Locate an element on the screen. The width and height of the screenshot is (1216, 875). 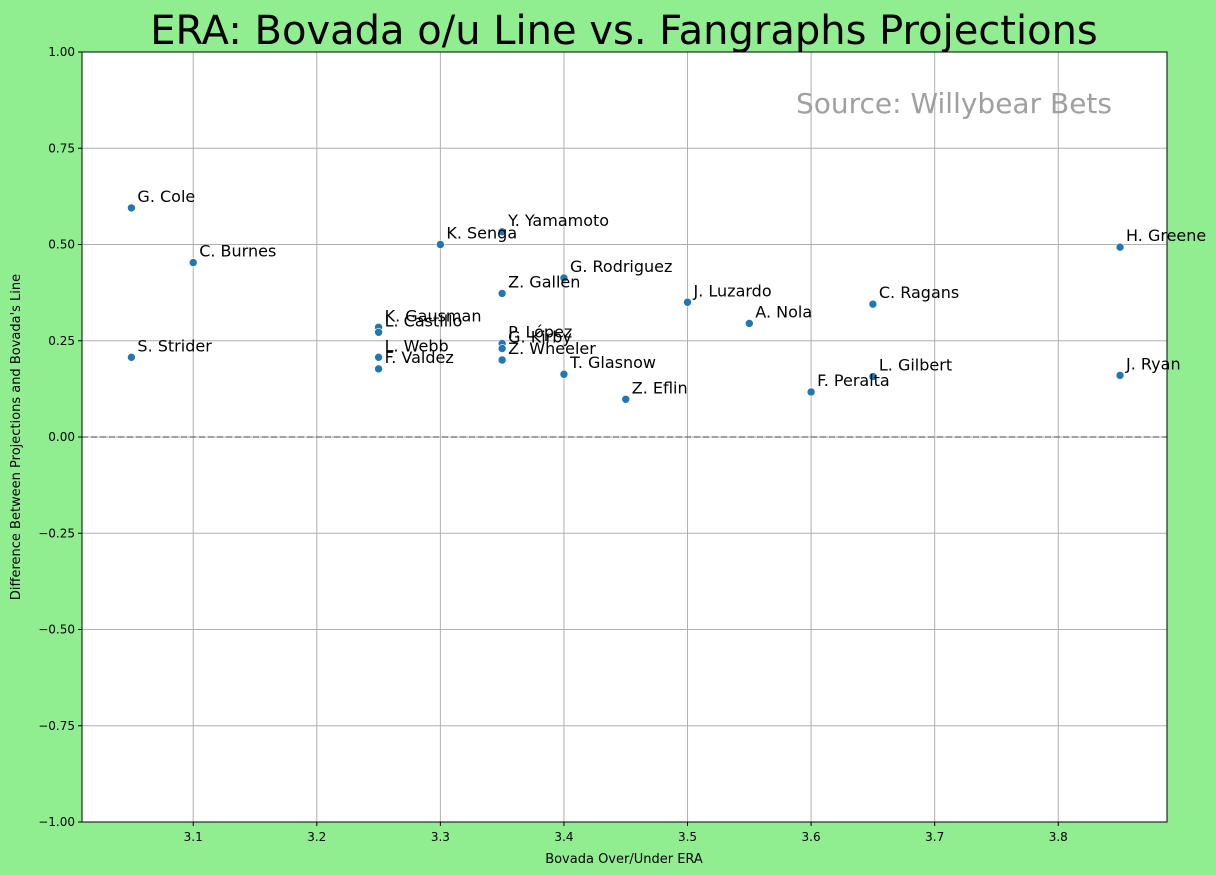
point-label: G. Cole is located at coordinates (166, 196).